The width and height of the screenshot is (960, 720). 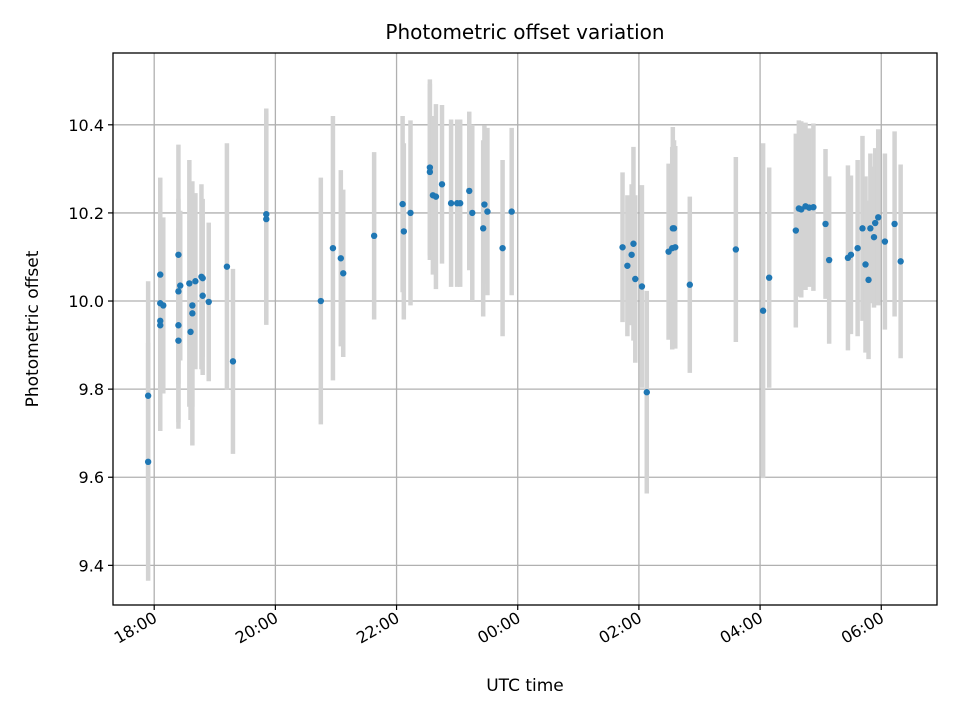 What do you see at coordinates (91, 565) in the screenshot?
I see `y-tick-label: 9.4` at bounding box center [91, 565].